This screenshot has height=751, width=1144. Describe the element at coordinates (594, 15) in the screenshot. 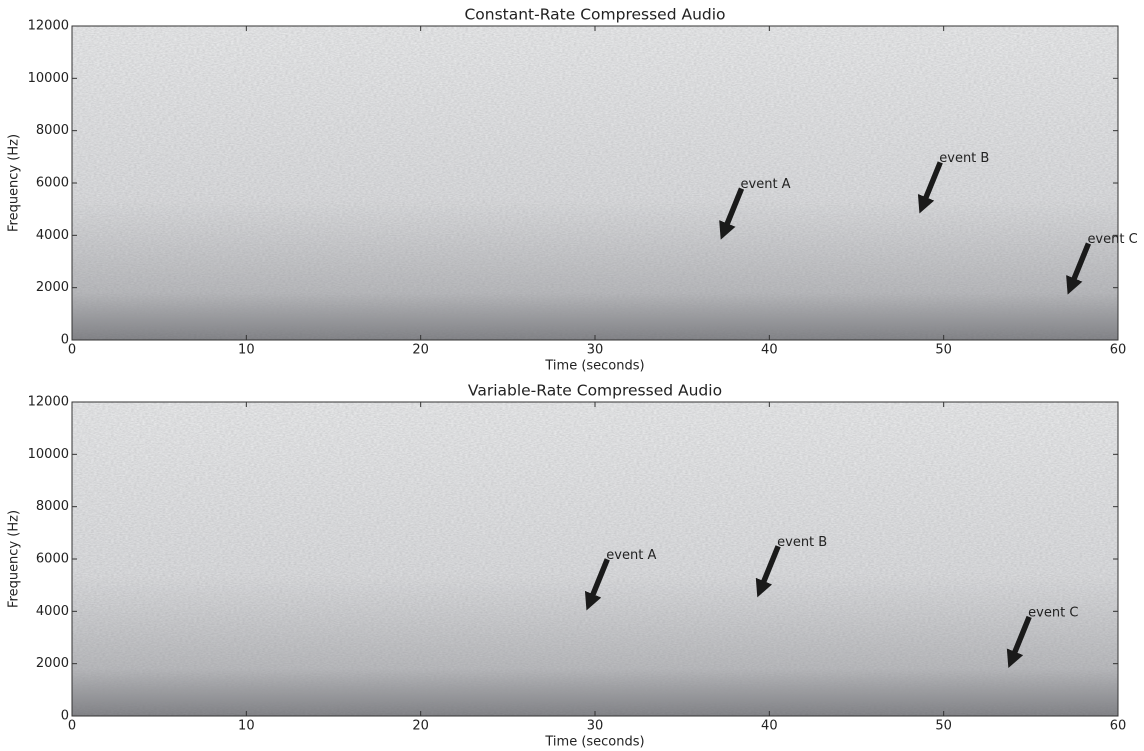

I see `chart-title: Constant-Rate Compressed Audio` at that location.